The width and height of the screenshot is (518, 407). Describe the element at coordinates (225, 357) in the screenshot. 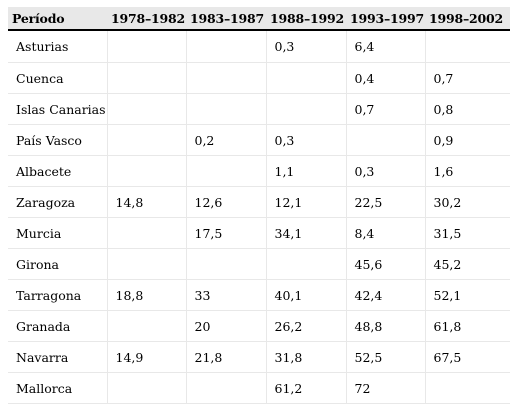

I see `table-cell: 21,8` at that location.